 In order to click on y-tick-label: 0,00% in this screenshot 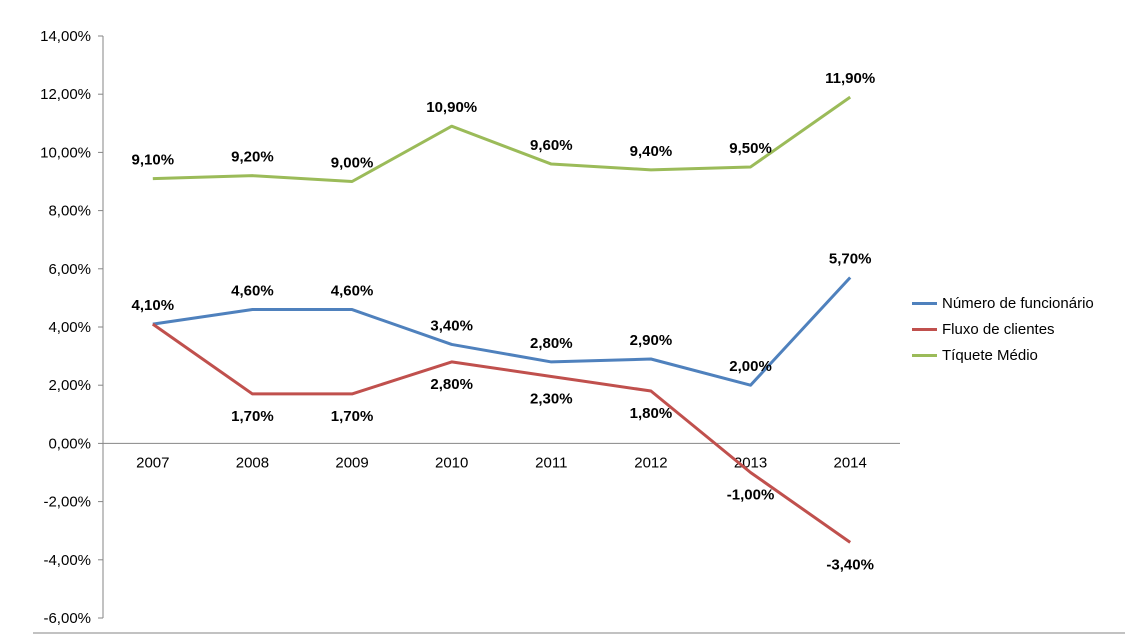, I will do `click(69, 443)`.